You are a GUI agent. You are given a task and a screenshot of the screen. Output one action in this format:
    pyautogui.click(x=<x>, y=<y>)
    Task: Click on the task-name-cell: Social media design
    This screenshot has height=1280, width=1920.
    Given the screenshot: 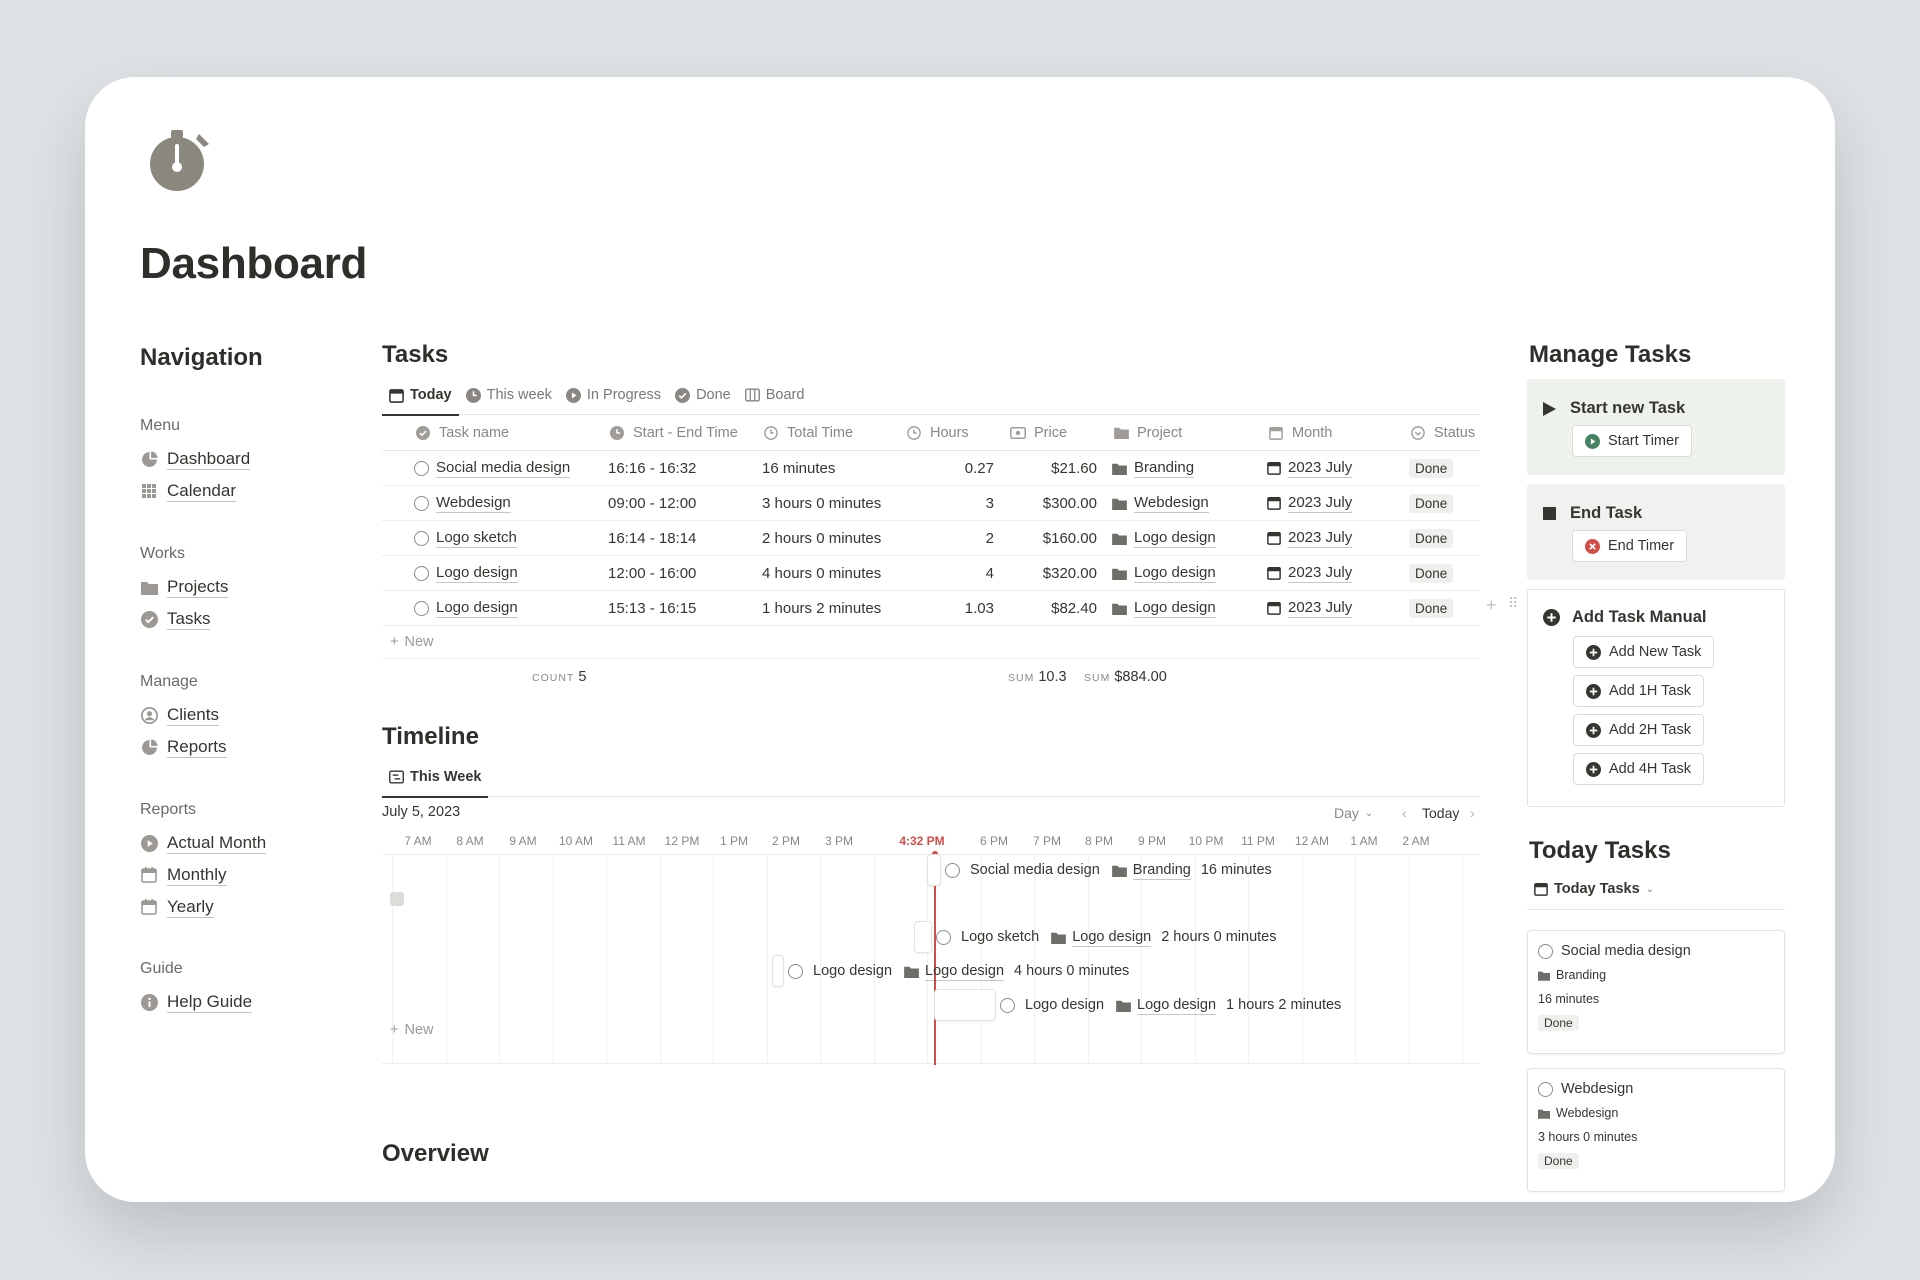 What is the action you would take?
    pyautogui.click(x=491, y=468)
    